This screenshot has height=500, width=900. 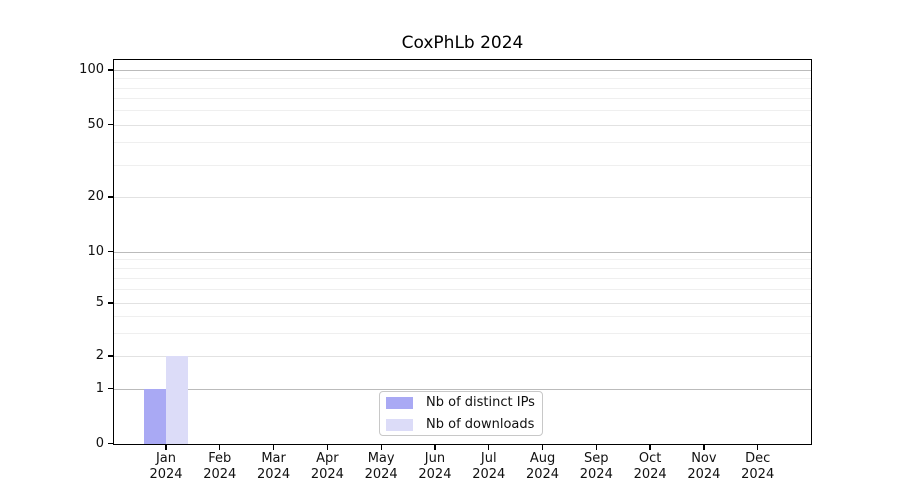 What do you see at coordinates (435, 458) in the screenshot?
I see `x-tick-month: Jun` at bounding box center [435, 458].